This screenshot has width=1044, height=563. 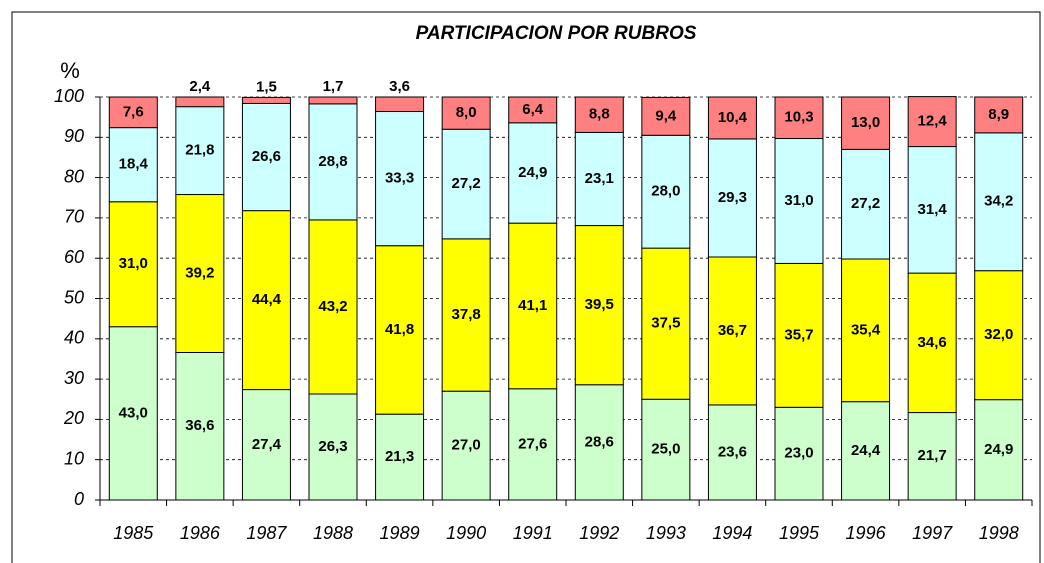 I want to click on x-tick-label: 1994, so click(x=732, y=533).